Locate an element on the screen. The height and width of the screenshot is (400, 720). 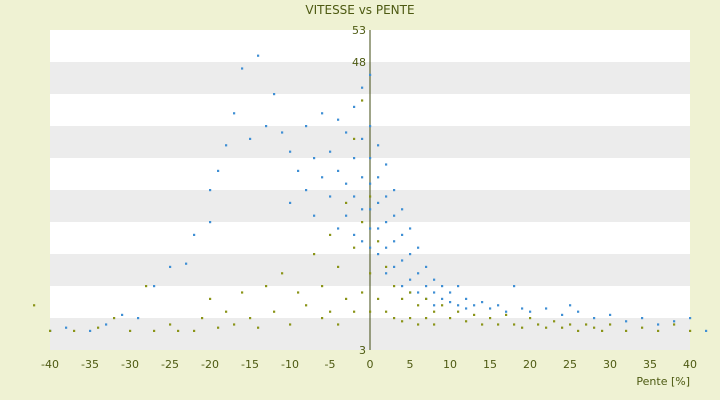
x-tick-label: 0 is located at coordinates (370, 364).